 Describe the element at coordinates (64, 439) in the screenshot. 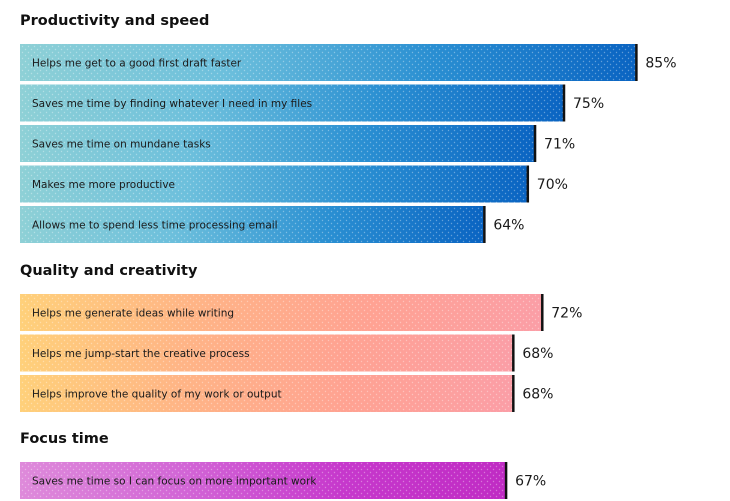

I see `section-title: Focus time` at that location.